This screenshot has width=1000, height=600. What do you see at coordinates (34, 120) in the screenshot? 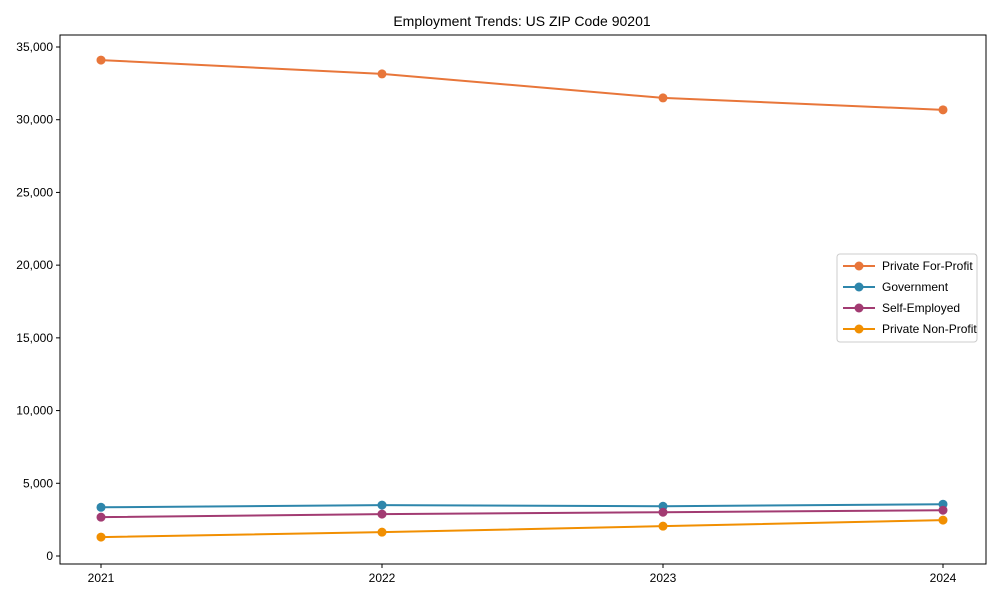
I see `y-tick-label: 30,000` at bounding box center [34, 120].